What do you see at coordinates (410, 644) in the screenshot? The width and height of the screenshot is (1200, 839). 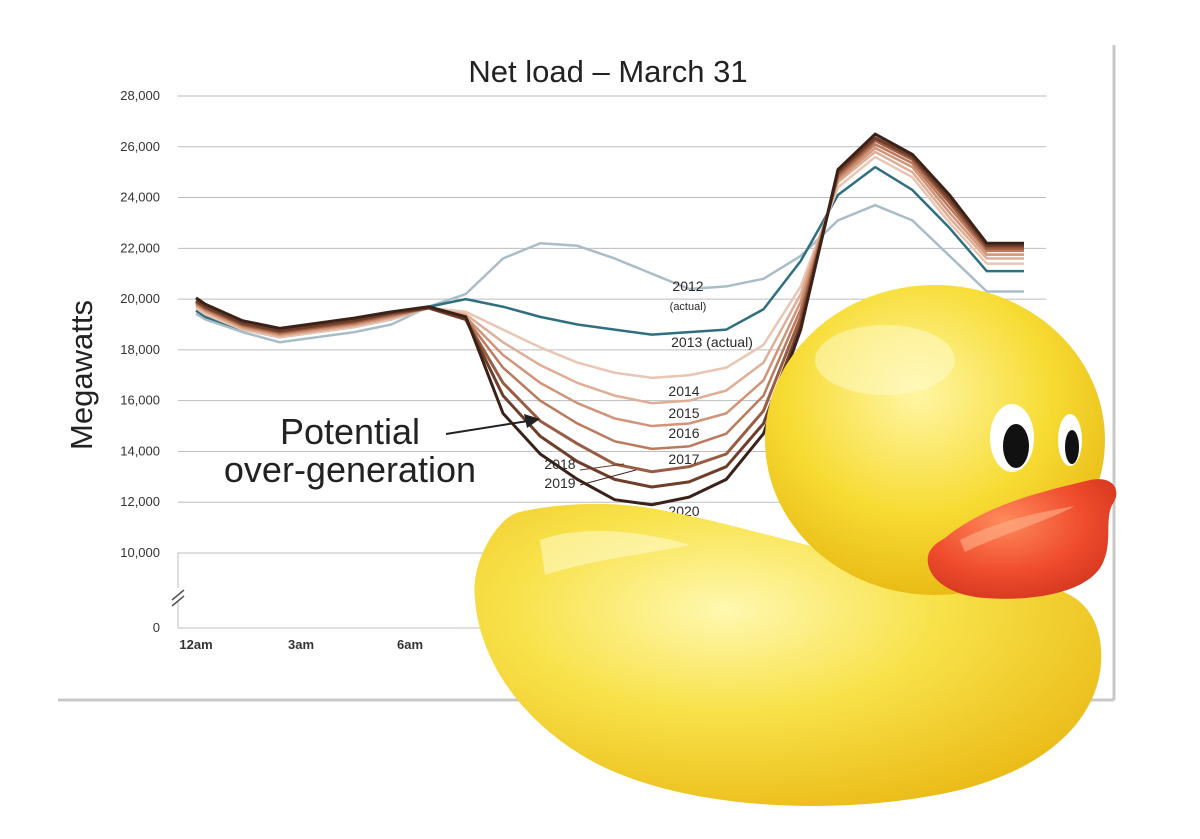 I see `x-tick-label: 6am` at bounding box center [410, 644].